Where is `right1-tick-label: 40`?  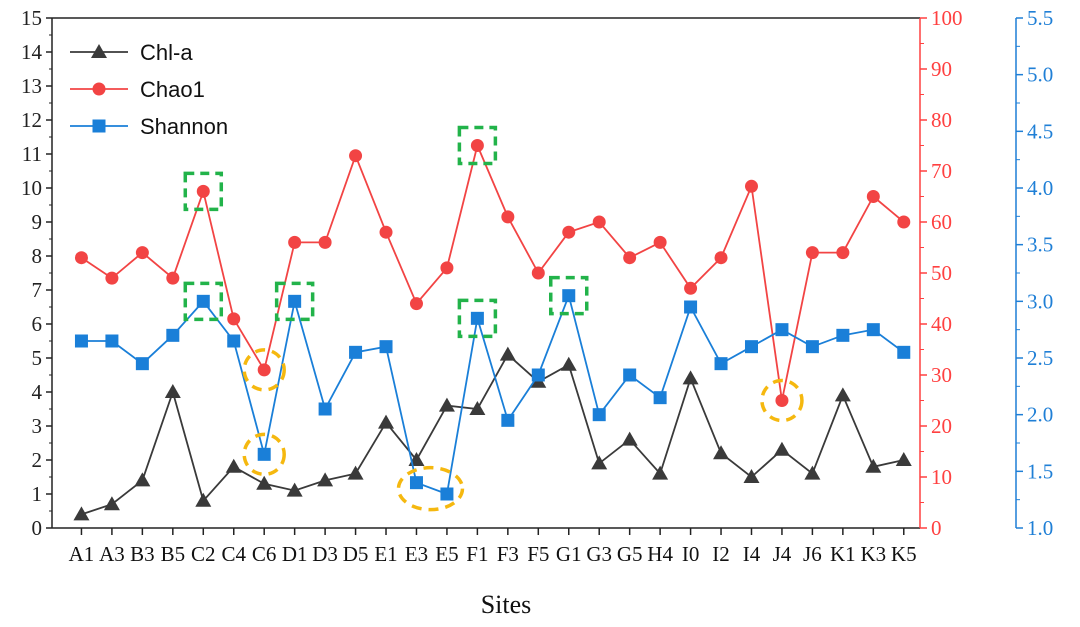 right1-tick-label: 40 is located at coordinates (941, 324).